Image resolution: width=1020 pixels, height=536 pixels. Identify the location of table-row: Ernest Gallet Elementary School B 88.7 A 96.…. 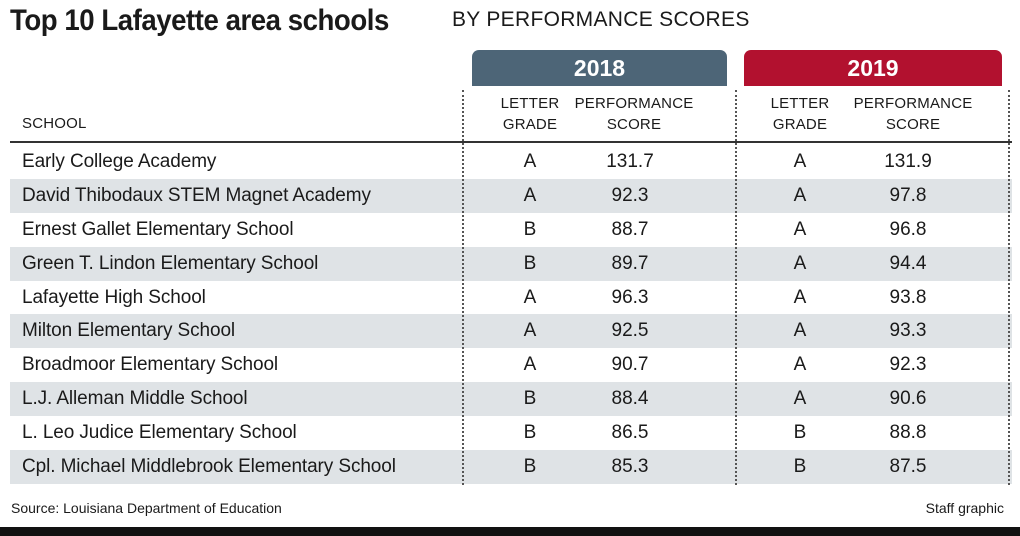
(511, 230).